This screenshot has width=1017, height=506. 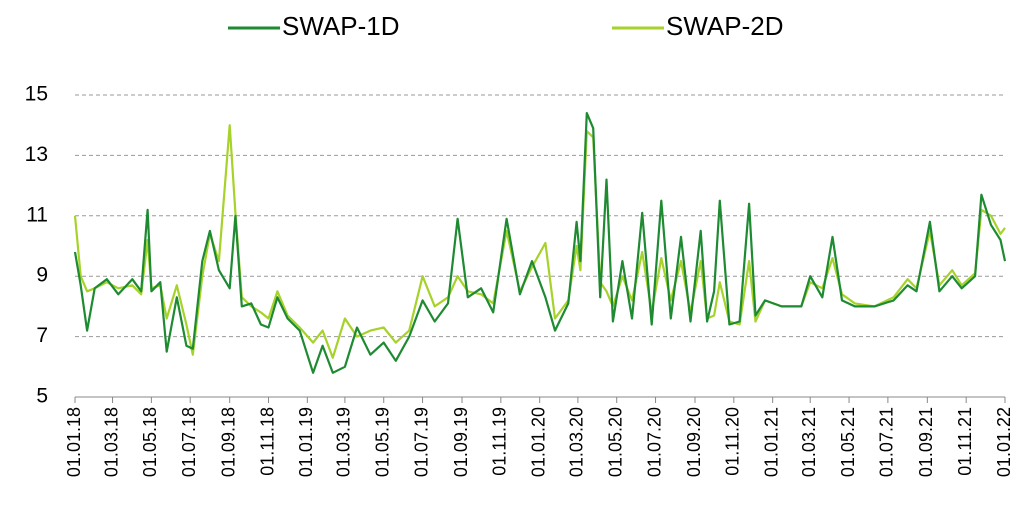 What do you see at coordinates (382, 442) in the screenshot?
I see `x-tick-label: 01.05.19` at bounding box center [382, 442].